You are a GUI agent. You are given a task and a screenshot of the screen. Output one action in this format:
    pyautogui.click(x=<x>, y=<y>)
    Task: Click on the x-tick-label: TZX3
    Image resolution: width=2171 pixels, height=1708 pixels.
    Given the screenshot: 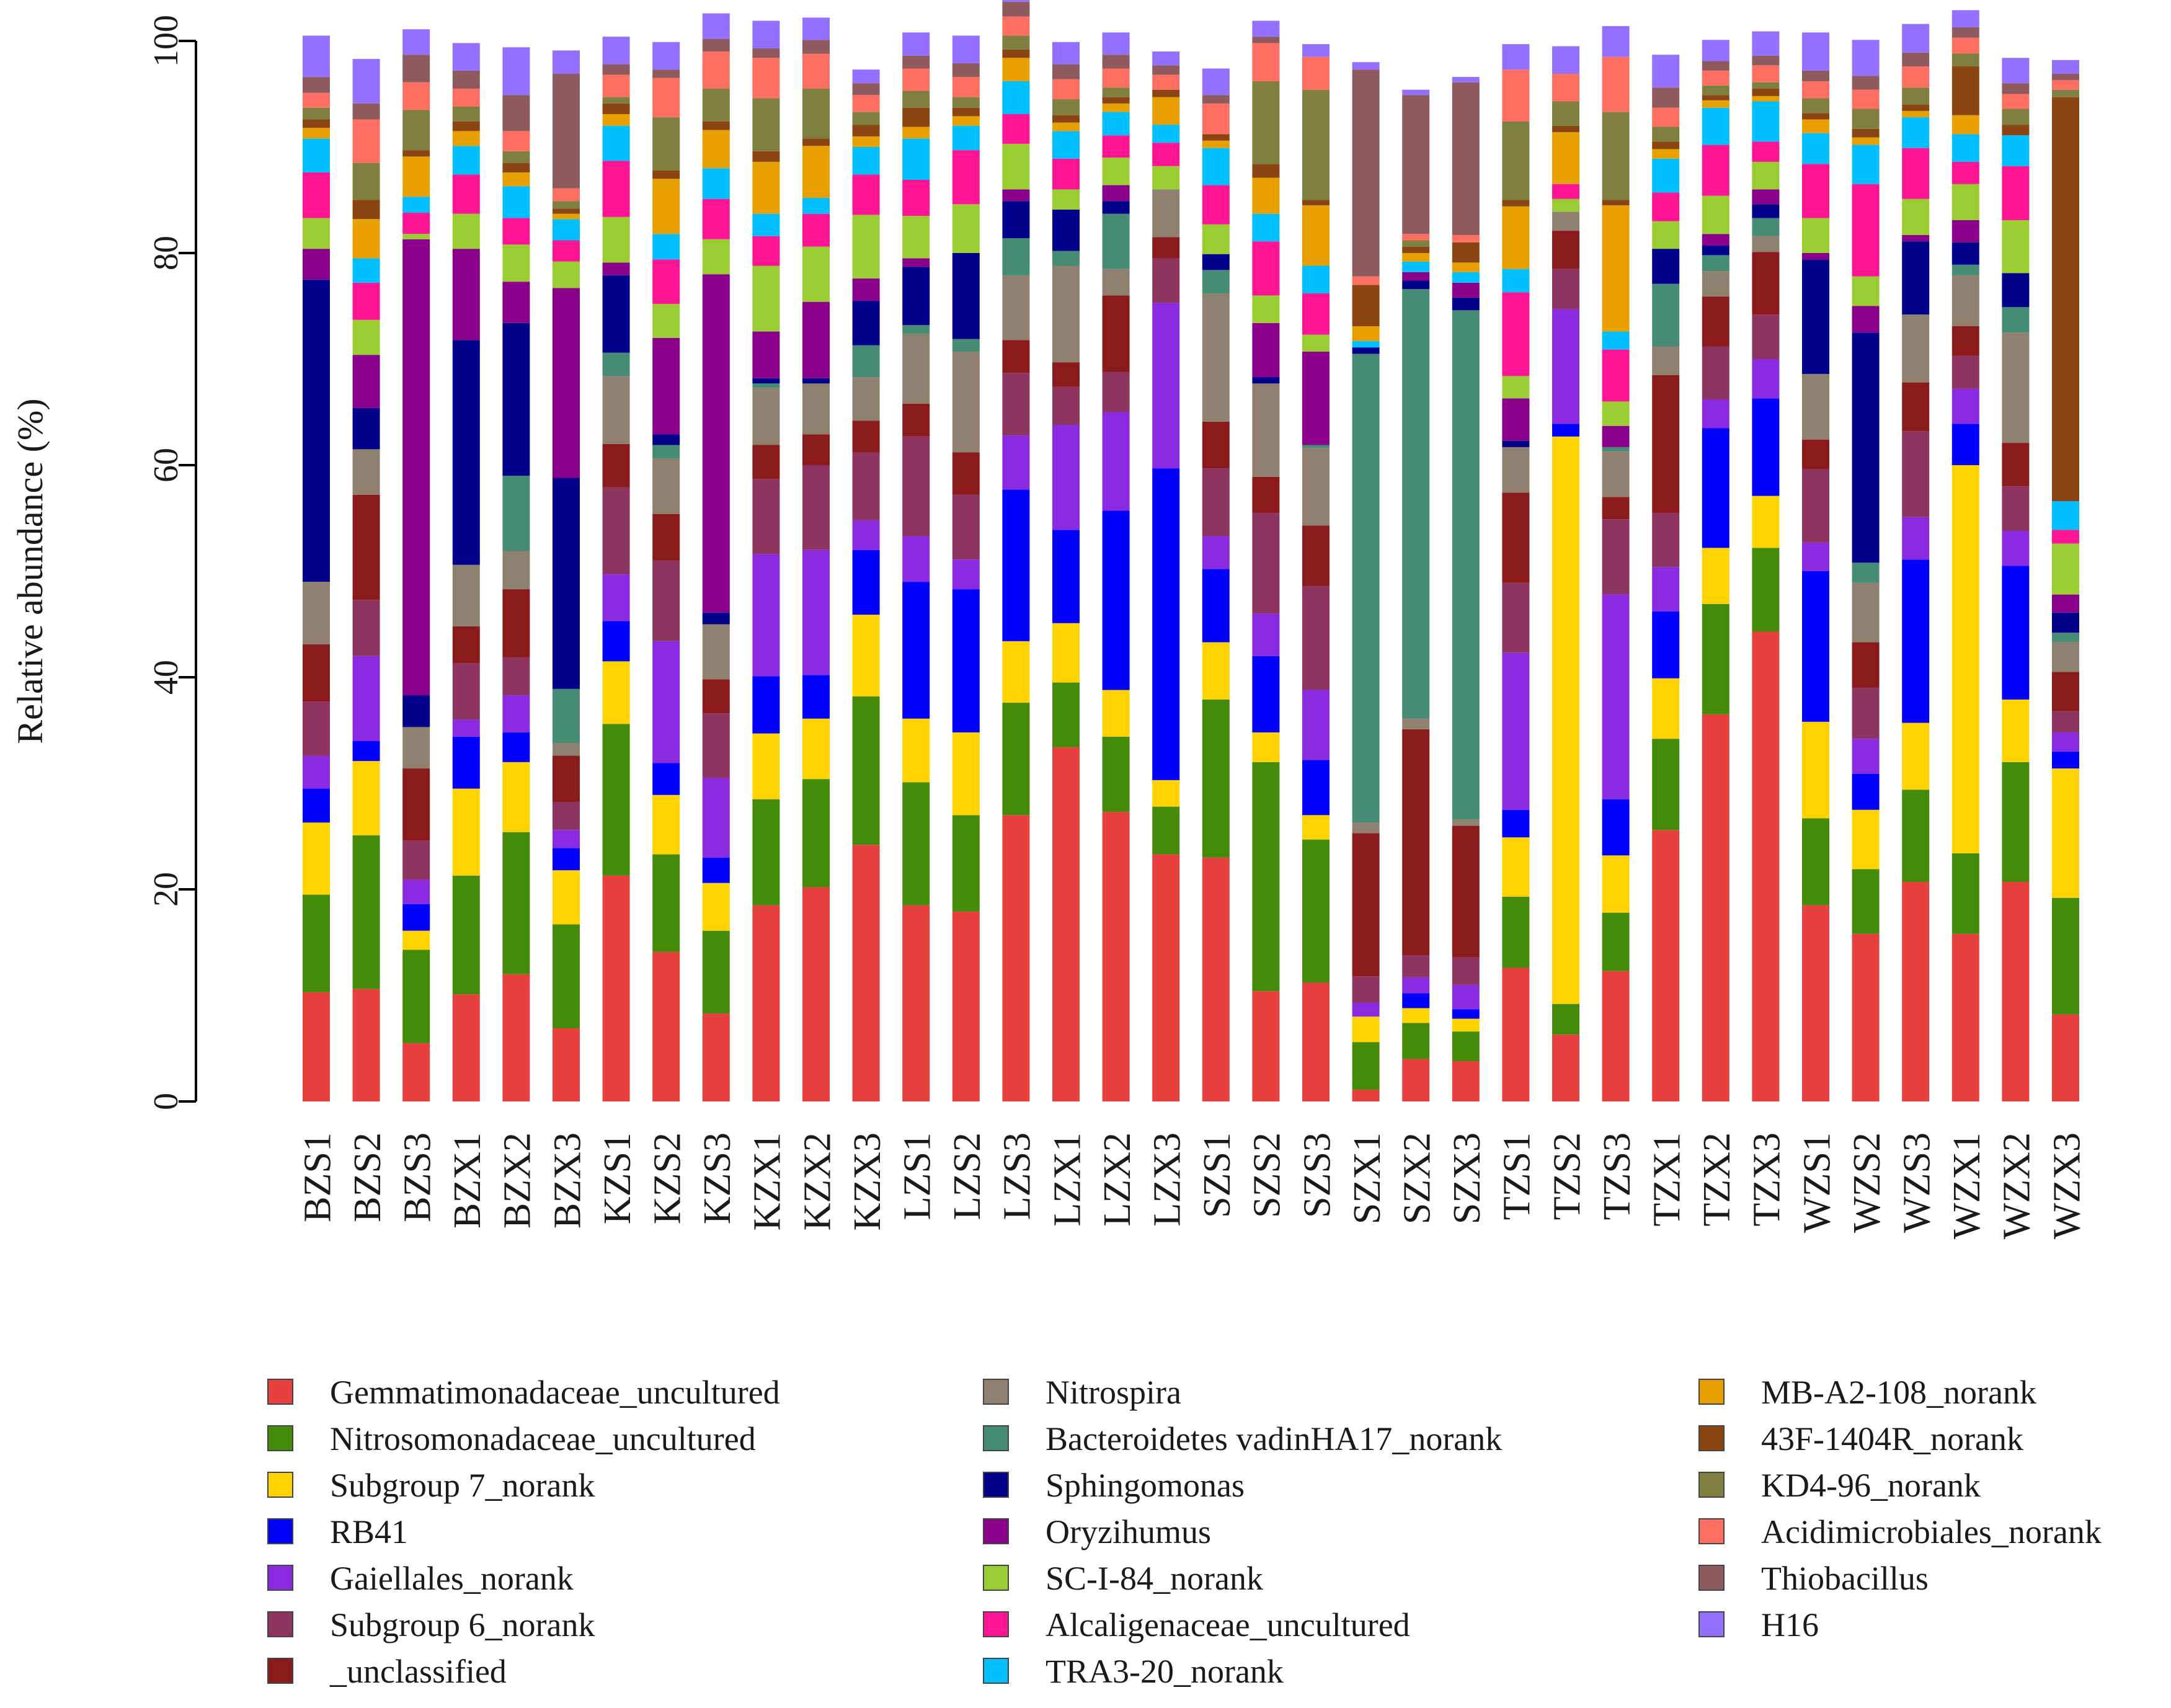 What is the action you would take?
    pyautogui.click(x=1767, y=1179)
    